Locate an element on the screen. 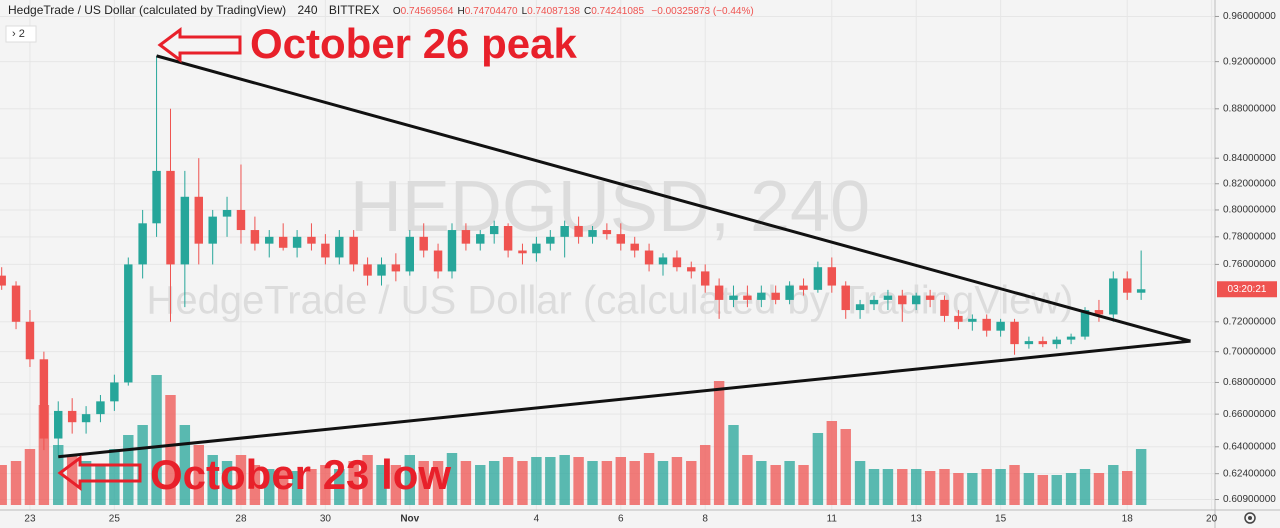  gear-center is located at coordinates (1250, 518).